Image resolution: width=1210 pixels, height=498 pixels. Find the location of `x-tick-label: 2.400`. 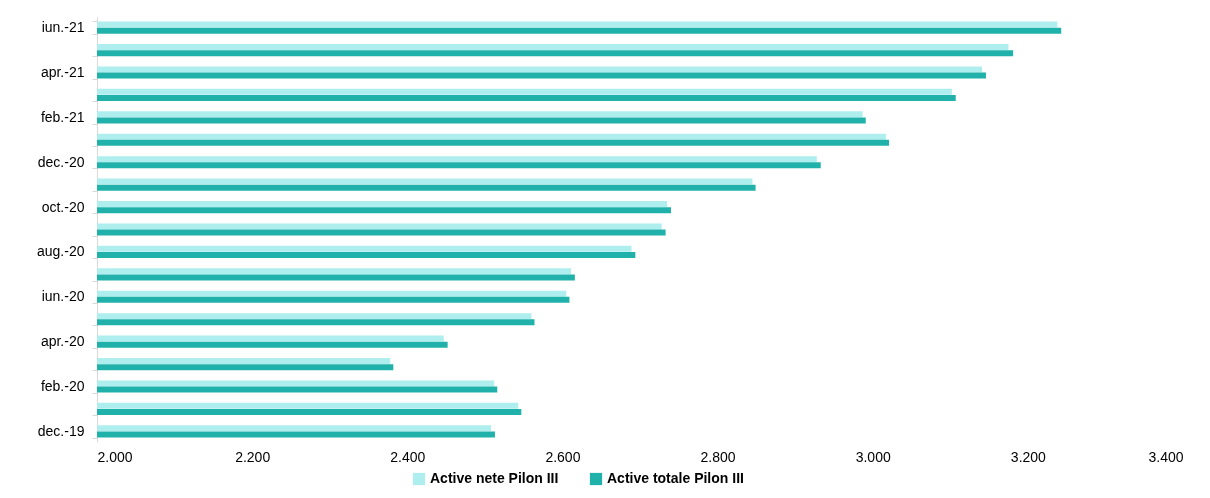

x-tick-label: 2.400 is located at coordinates (408, 456).